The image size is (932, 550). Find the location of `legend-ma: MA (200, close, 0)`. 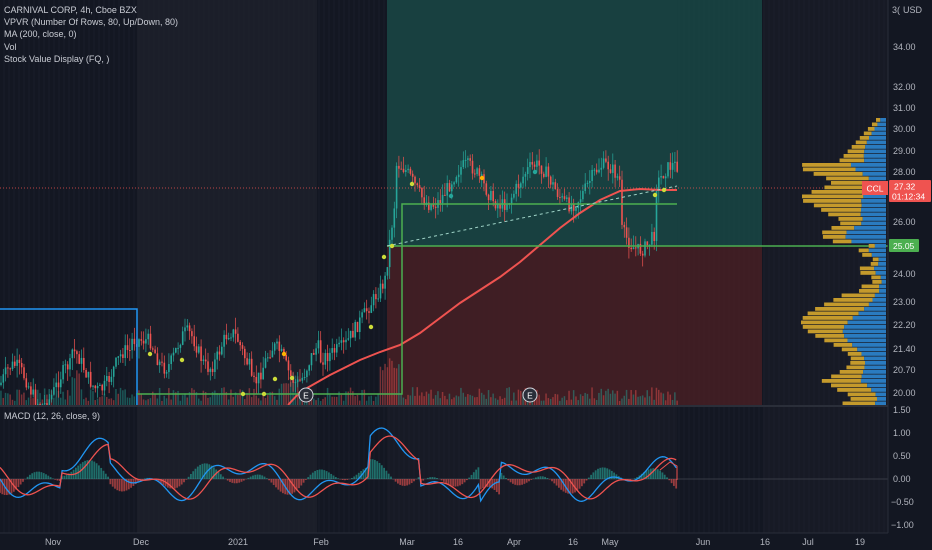

legend-ma: MA (200, close, 0) is located at coordinates (40, 34).